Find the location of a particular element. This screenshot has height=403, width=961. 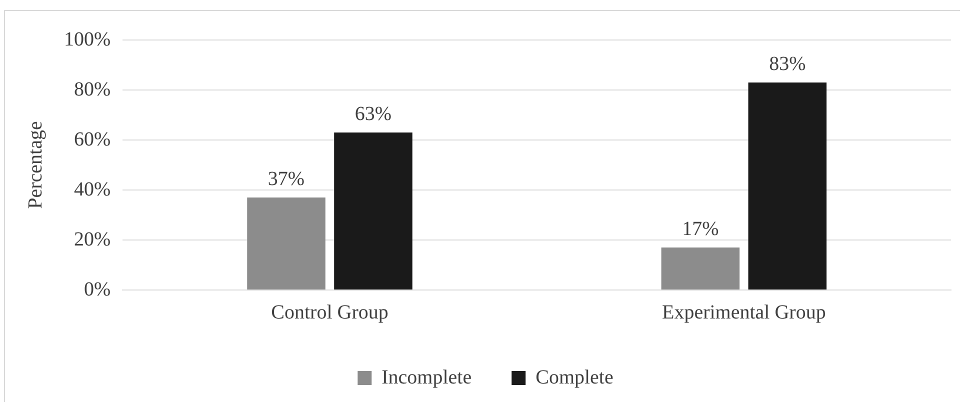

y-tick-label: 40% is located at coordinates (92, 189).